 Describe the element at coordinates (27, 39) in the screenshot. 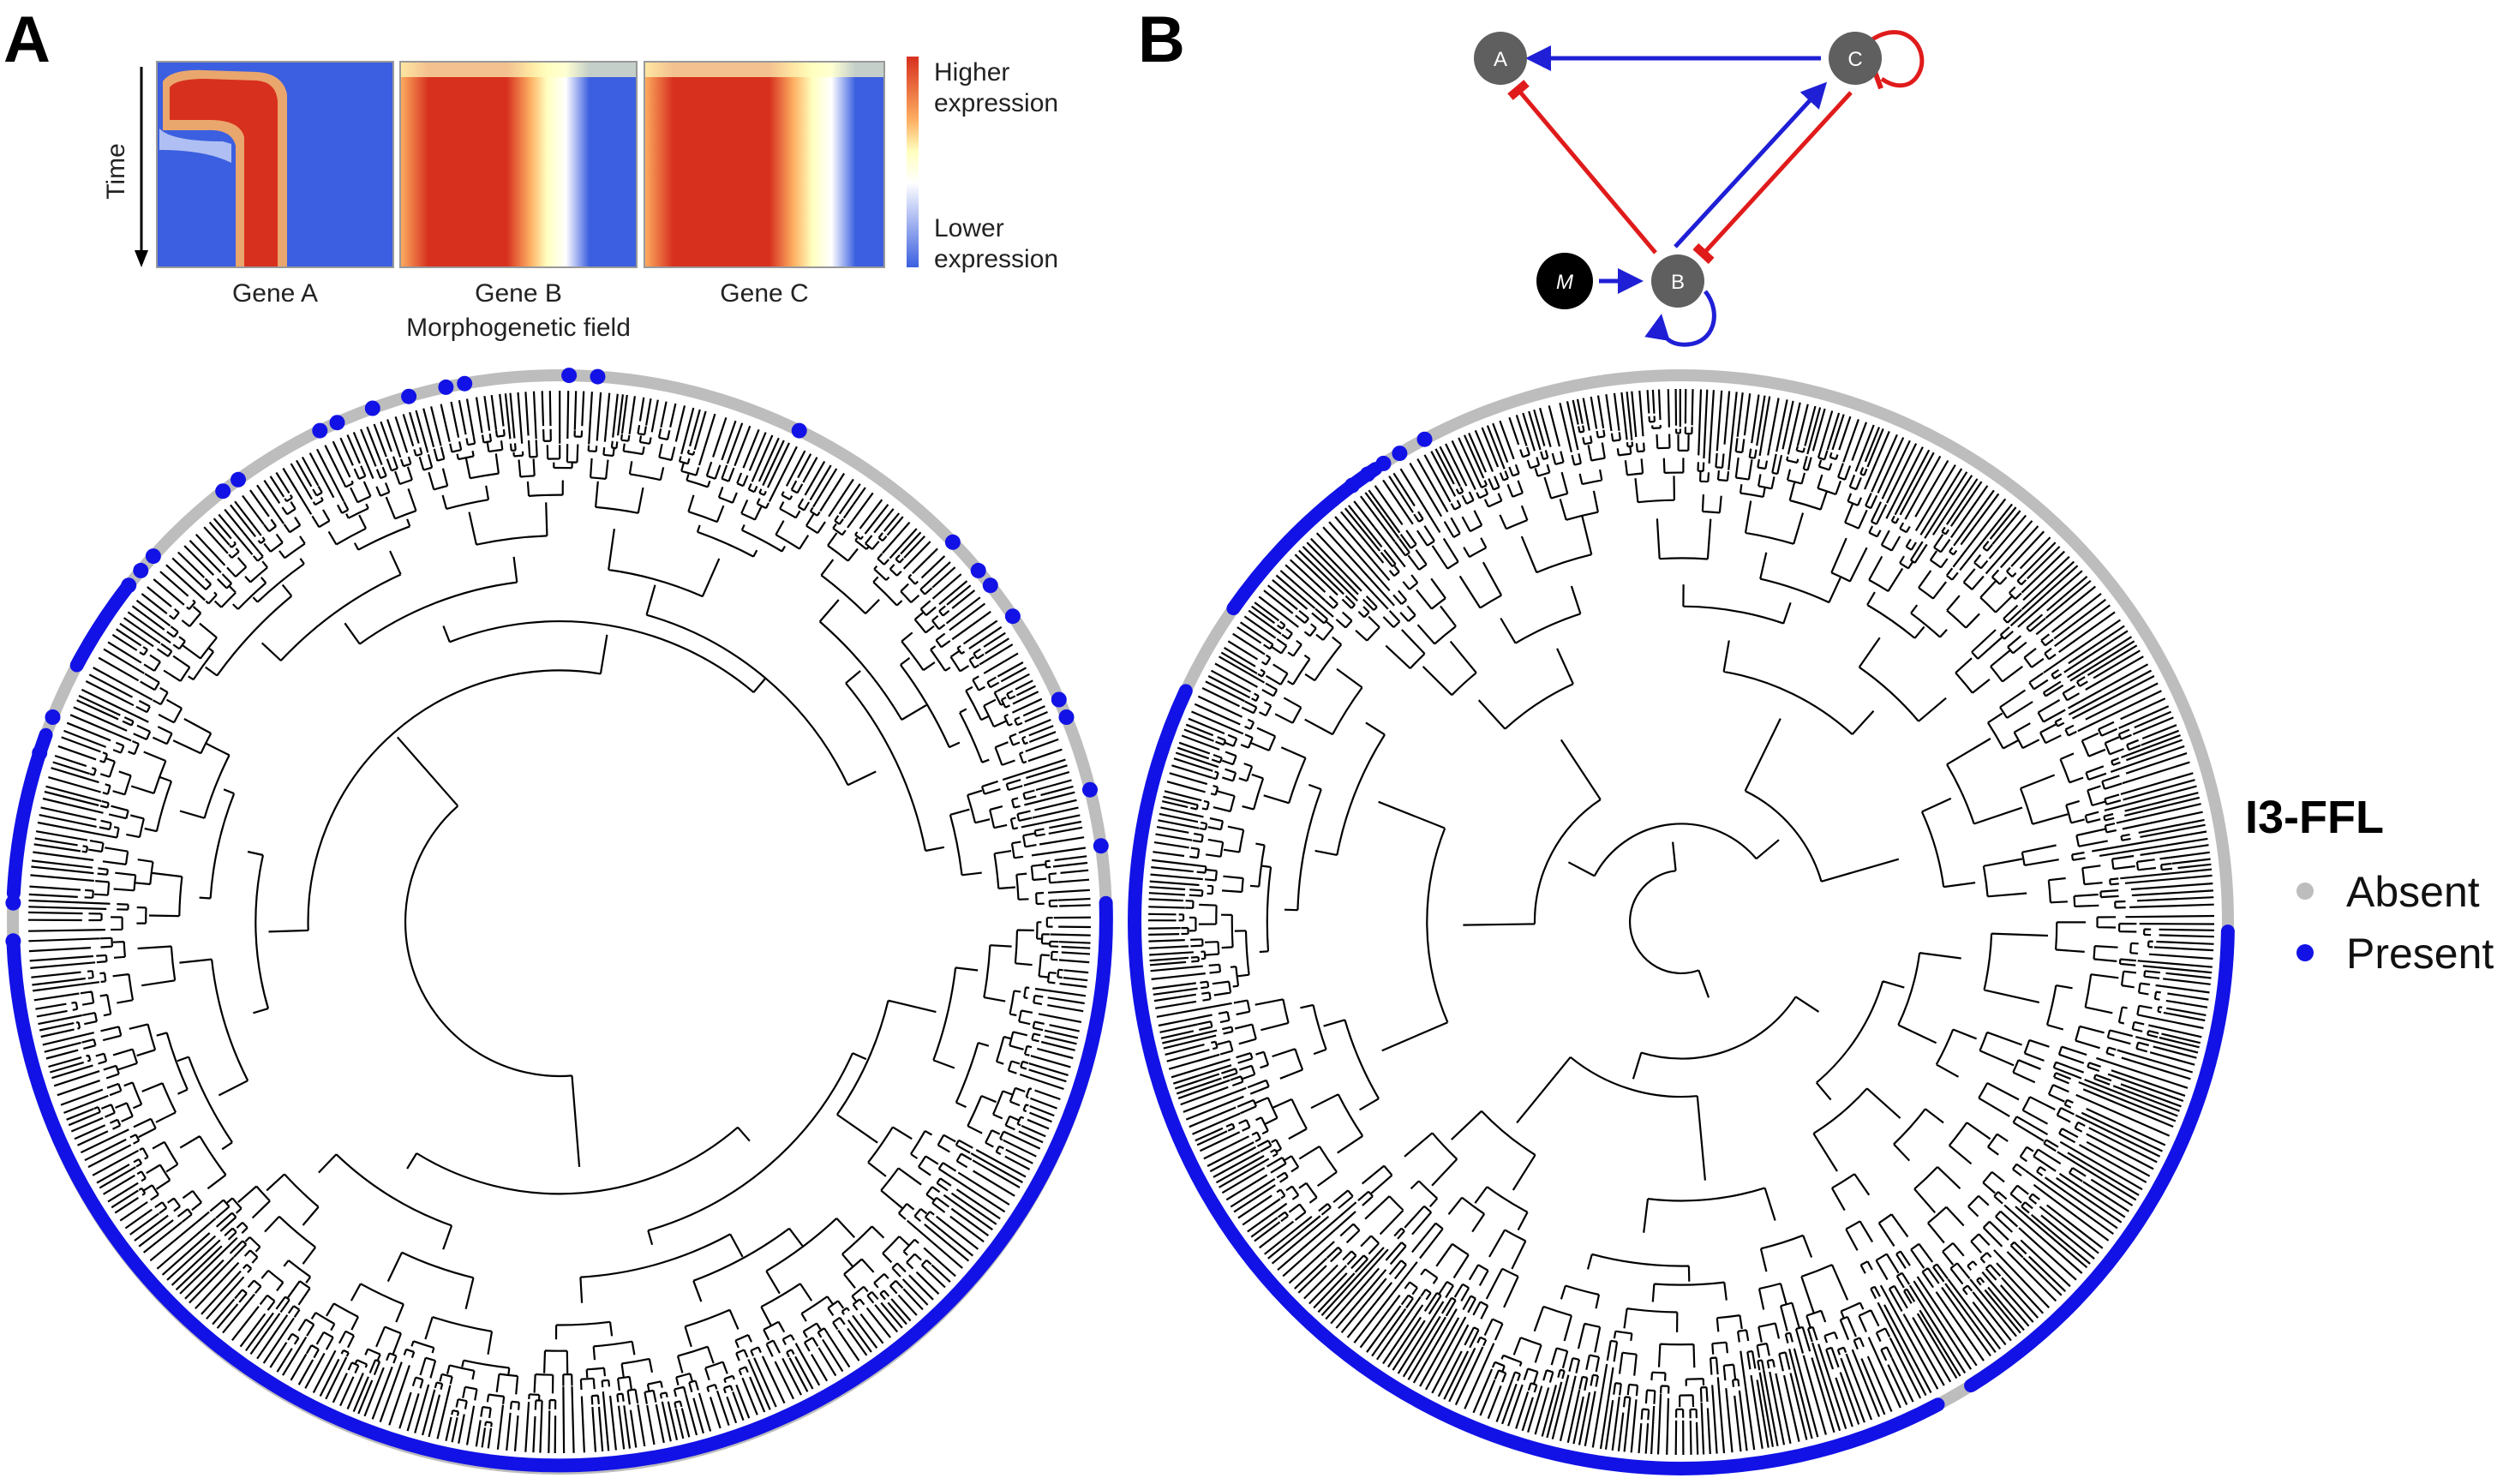

I see `panel-letter-a: A` at that location.